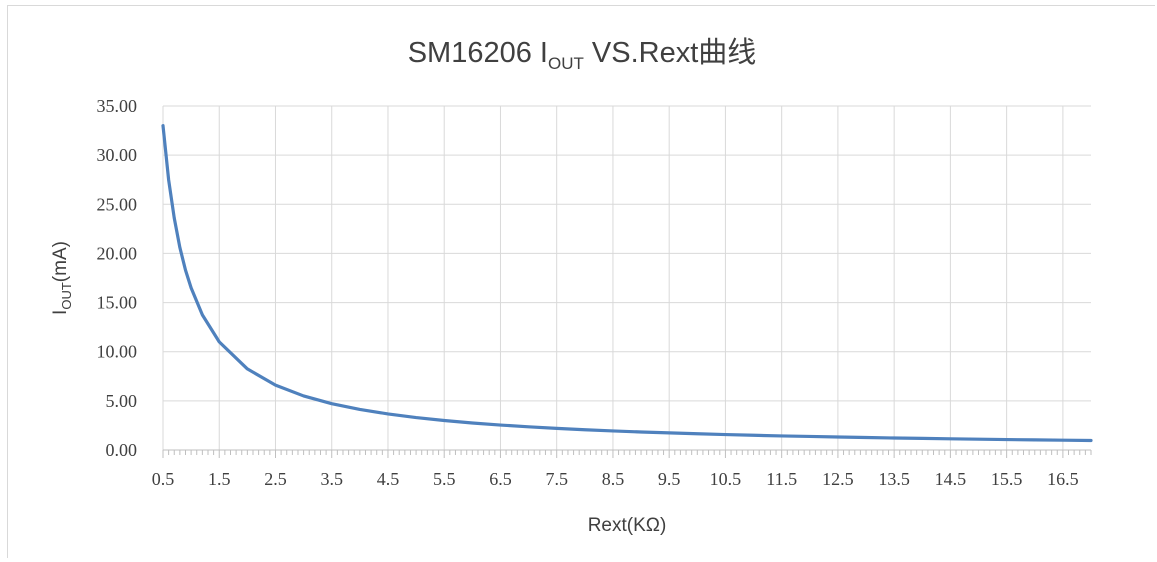 This screenshot has height=562, width=1157. What do you see at coordinates (894, 479) in the screenshot?
I see `x-tick-label: 13.5` at bounding box center [894, 479].